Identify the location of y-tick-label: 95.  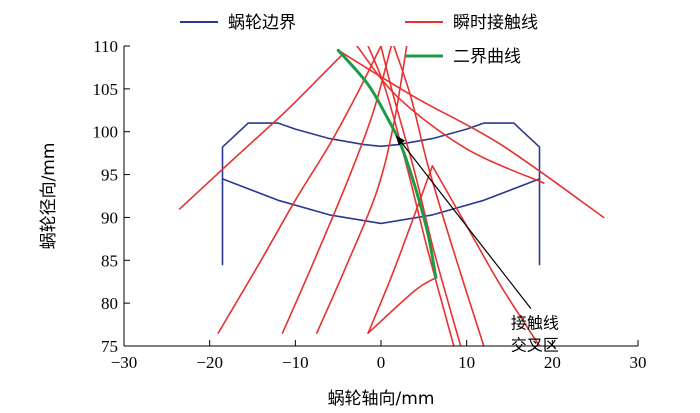
(109, 175).